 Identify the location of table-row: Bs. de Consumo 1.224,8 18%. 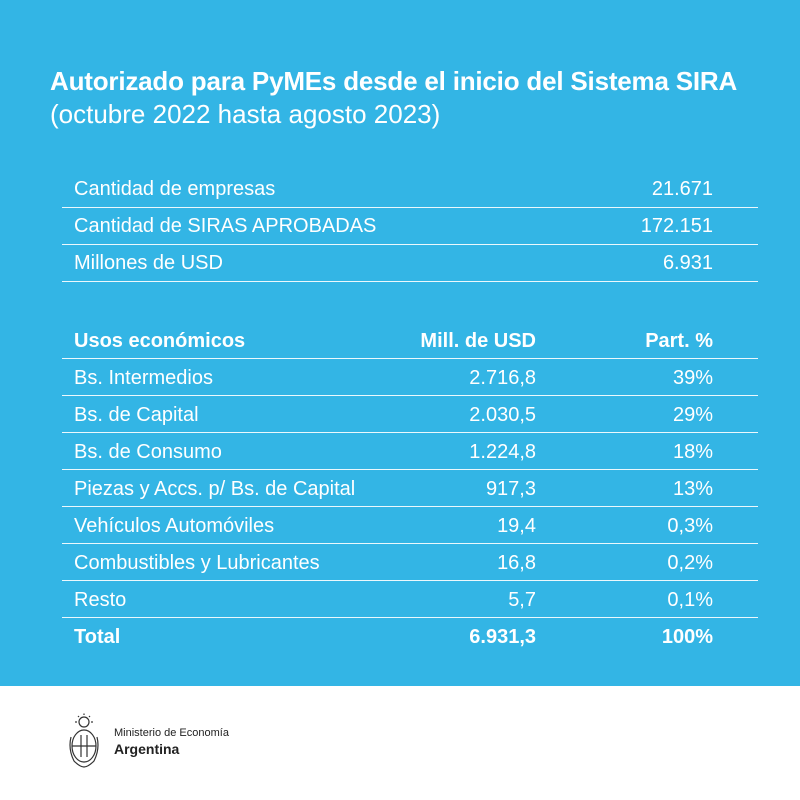
(410, 451).